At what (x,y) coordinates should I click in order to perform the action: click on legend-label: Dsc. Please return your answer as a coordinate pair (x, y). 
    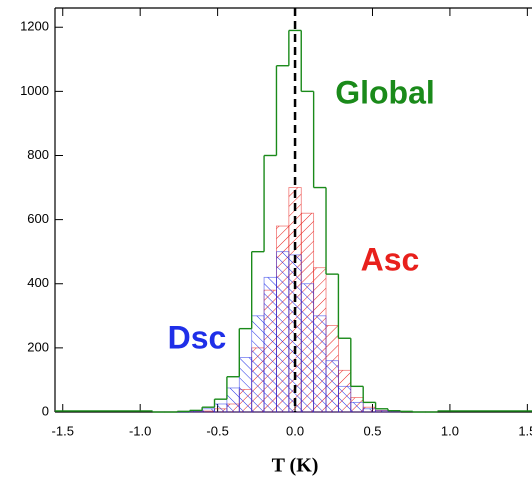
    Looking at the image, I should click on (197, 337).